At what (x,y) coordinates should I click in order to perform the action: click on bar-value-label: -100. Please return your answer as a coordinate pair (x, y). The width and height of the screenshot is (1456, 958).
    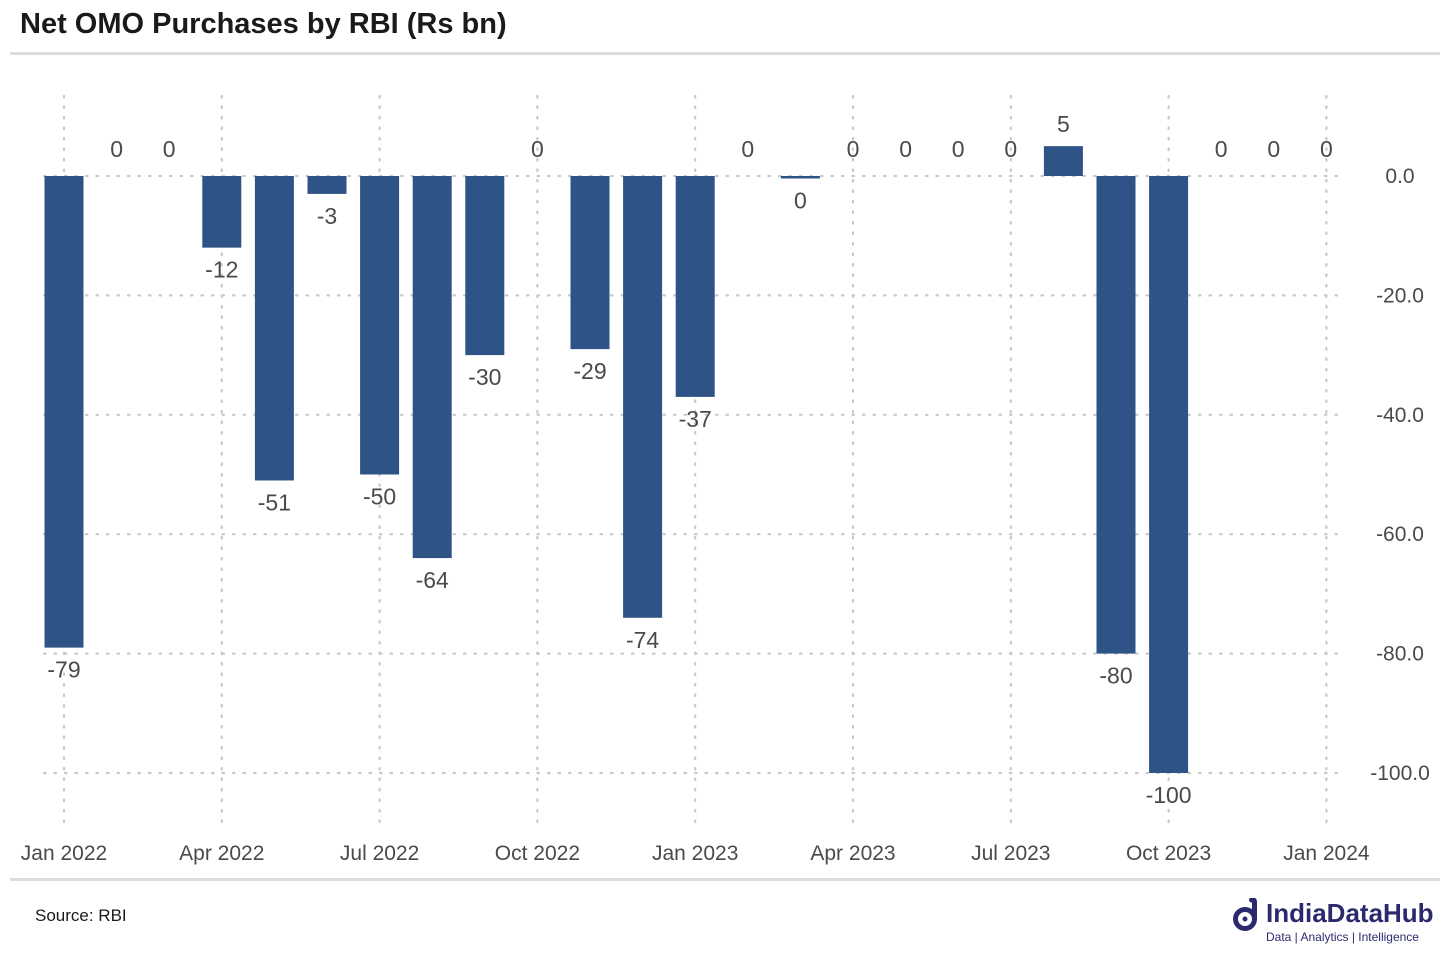
    Looking at the image, I should click on (1169, 795).